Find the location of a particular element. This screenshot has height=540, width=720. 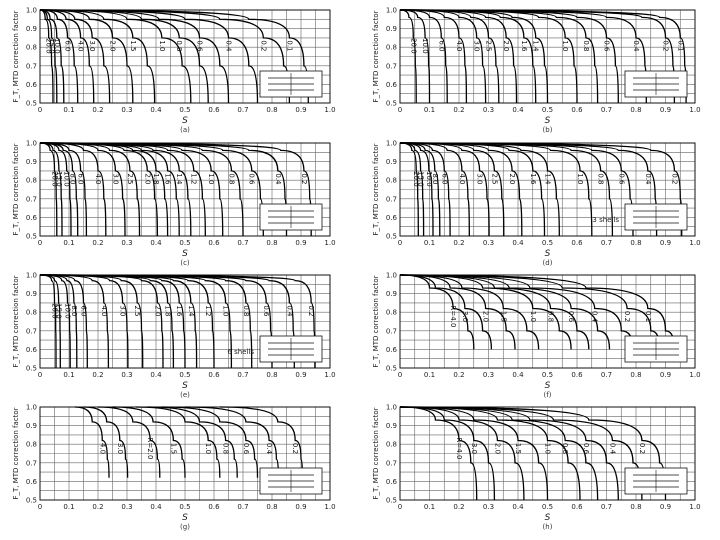

plot-frame is located at coordinates (547, 189).